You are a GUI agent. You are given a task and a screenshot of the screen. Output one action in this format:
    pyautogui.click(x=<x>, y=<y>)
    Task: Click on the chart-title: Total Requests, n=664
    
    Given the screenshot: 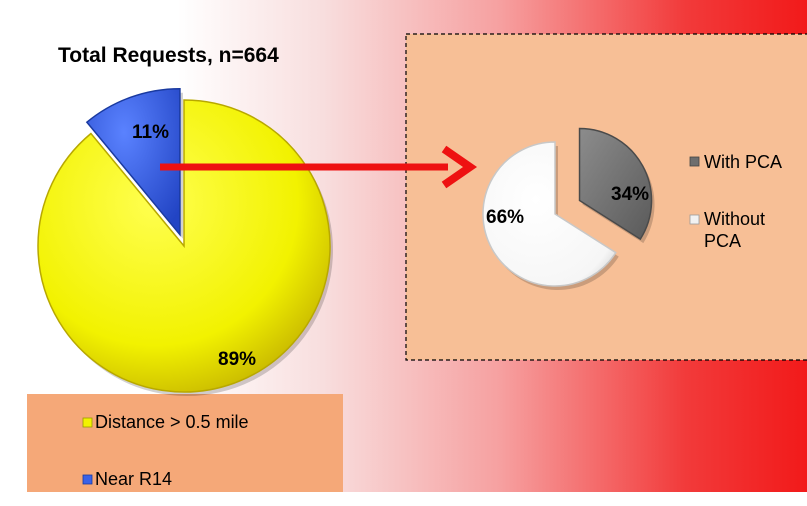 What is the action you would take?
    pyautogui.click(x=168, y=55)
    